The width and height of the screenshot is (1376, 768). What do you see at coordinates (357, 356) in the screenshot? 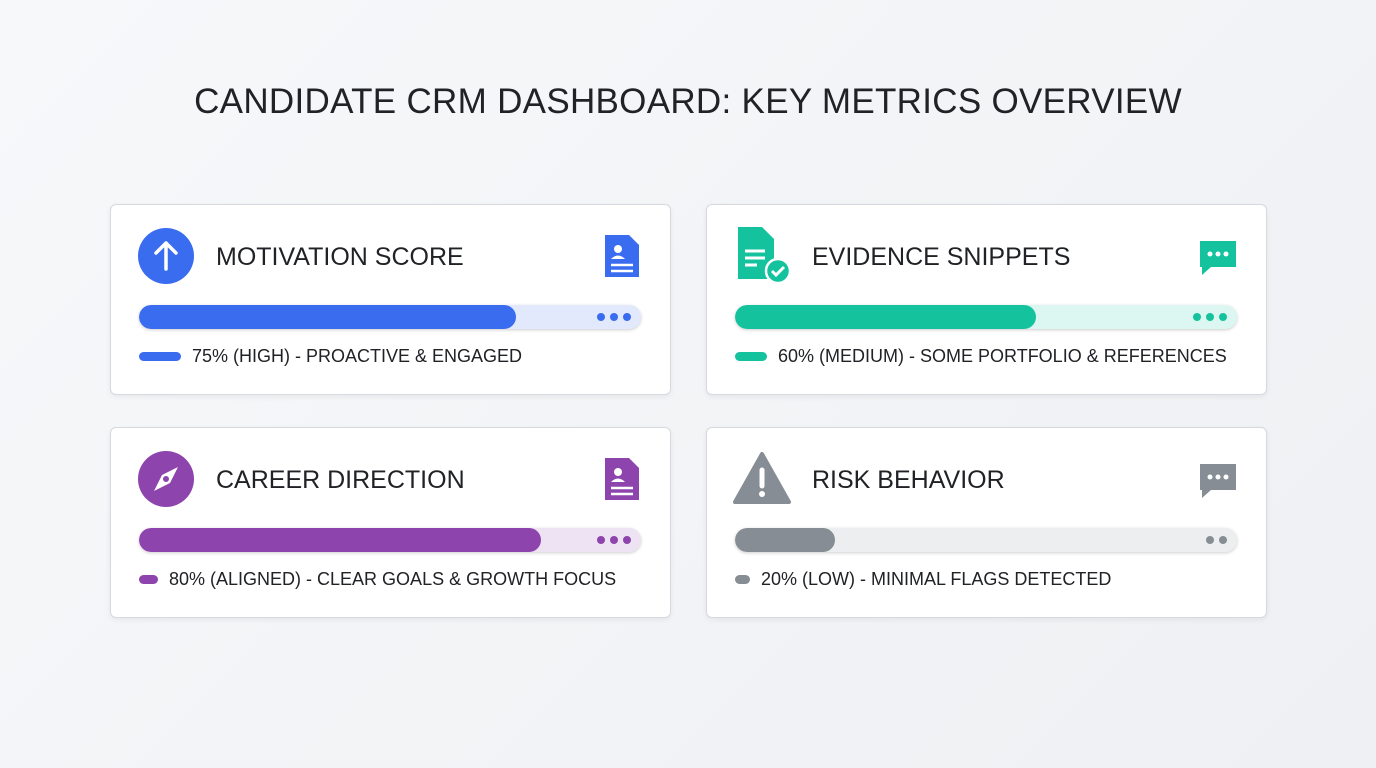
I see `card-label: 75% (HIGH) - PROACTIVE & ENGAGED` at bounding box center [357, 356].